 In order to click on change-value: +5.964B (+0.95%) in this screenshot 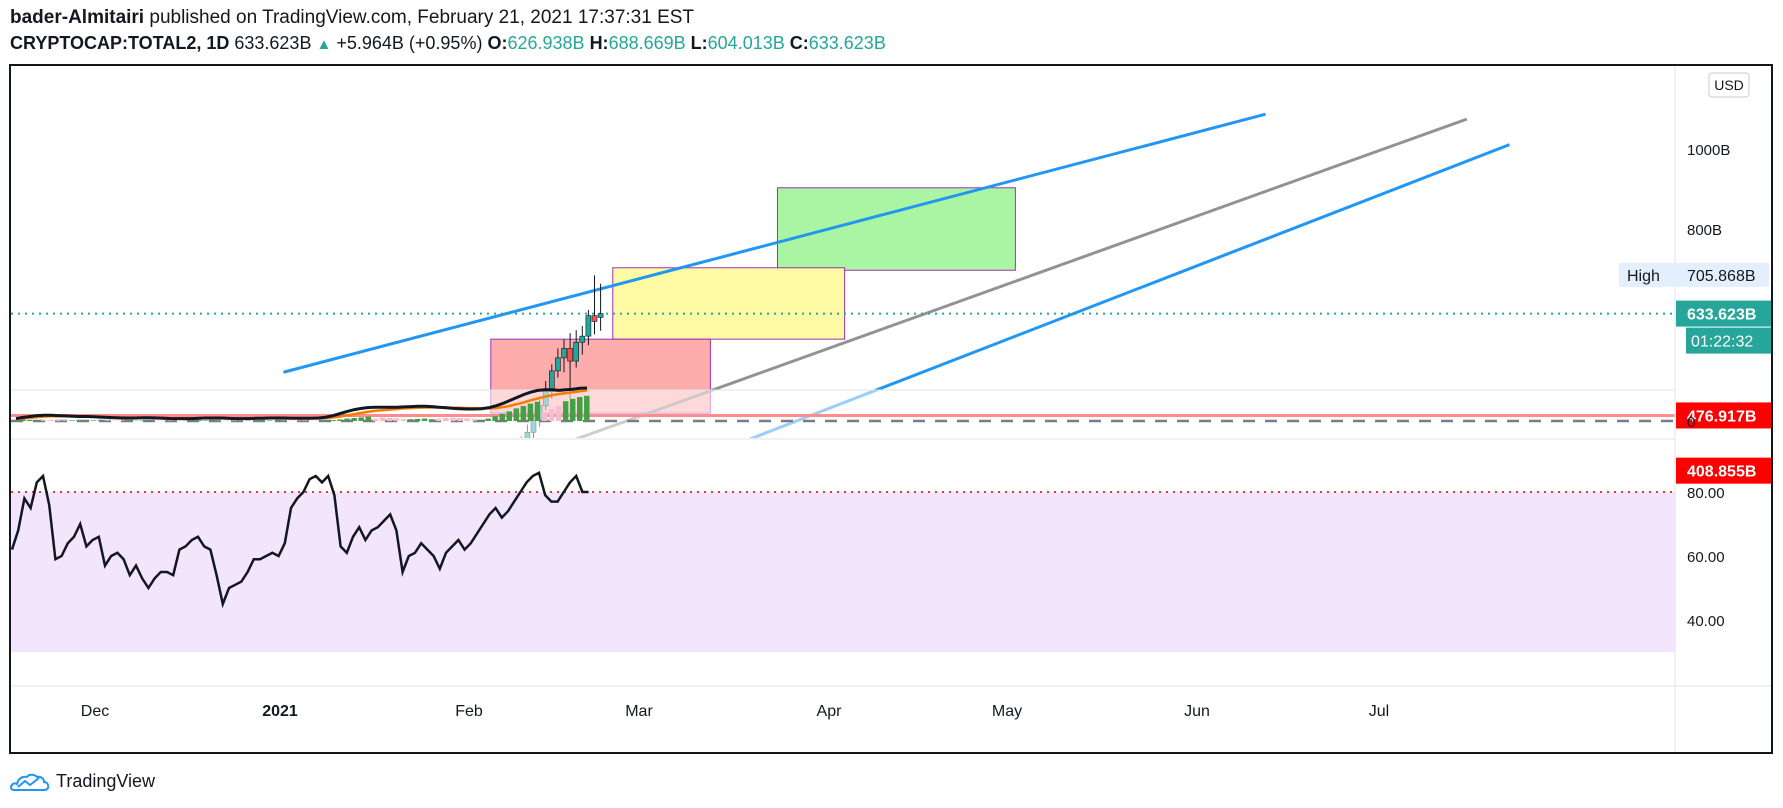, I will do `click(409, 43)`.